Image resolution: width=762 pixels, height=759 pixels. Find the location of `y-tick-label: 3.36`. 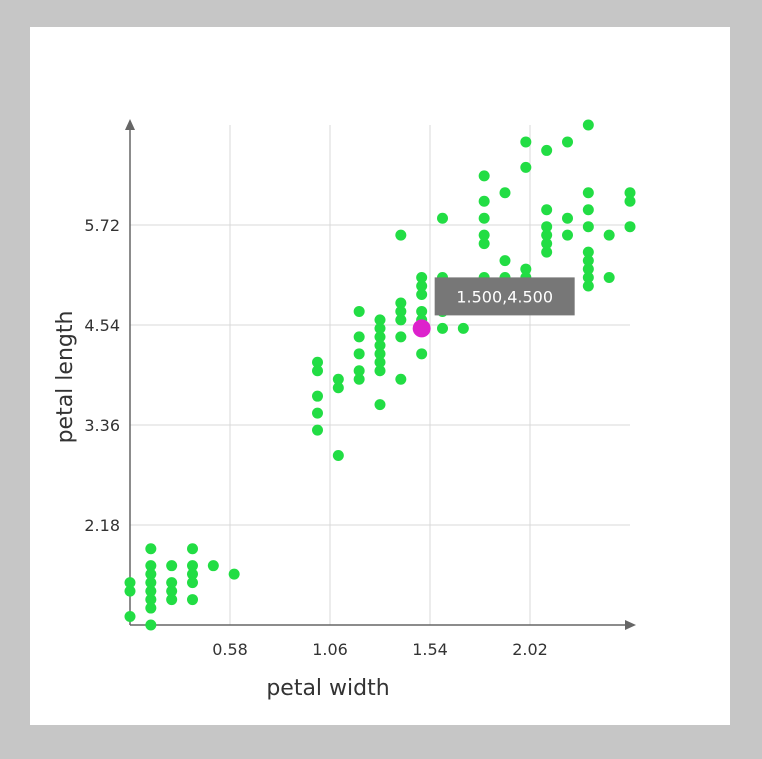

y-tick-label: 3.36 is located at coordinates (102, 425).